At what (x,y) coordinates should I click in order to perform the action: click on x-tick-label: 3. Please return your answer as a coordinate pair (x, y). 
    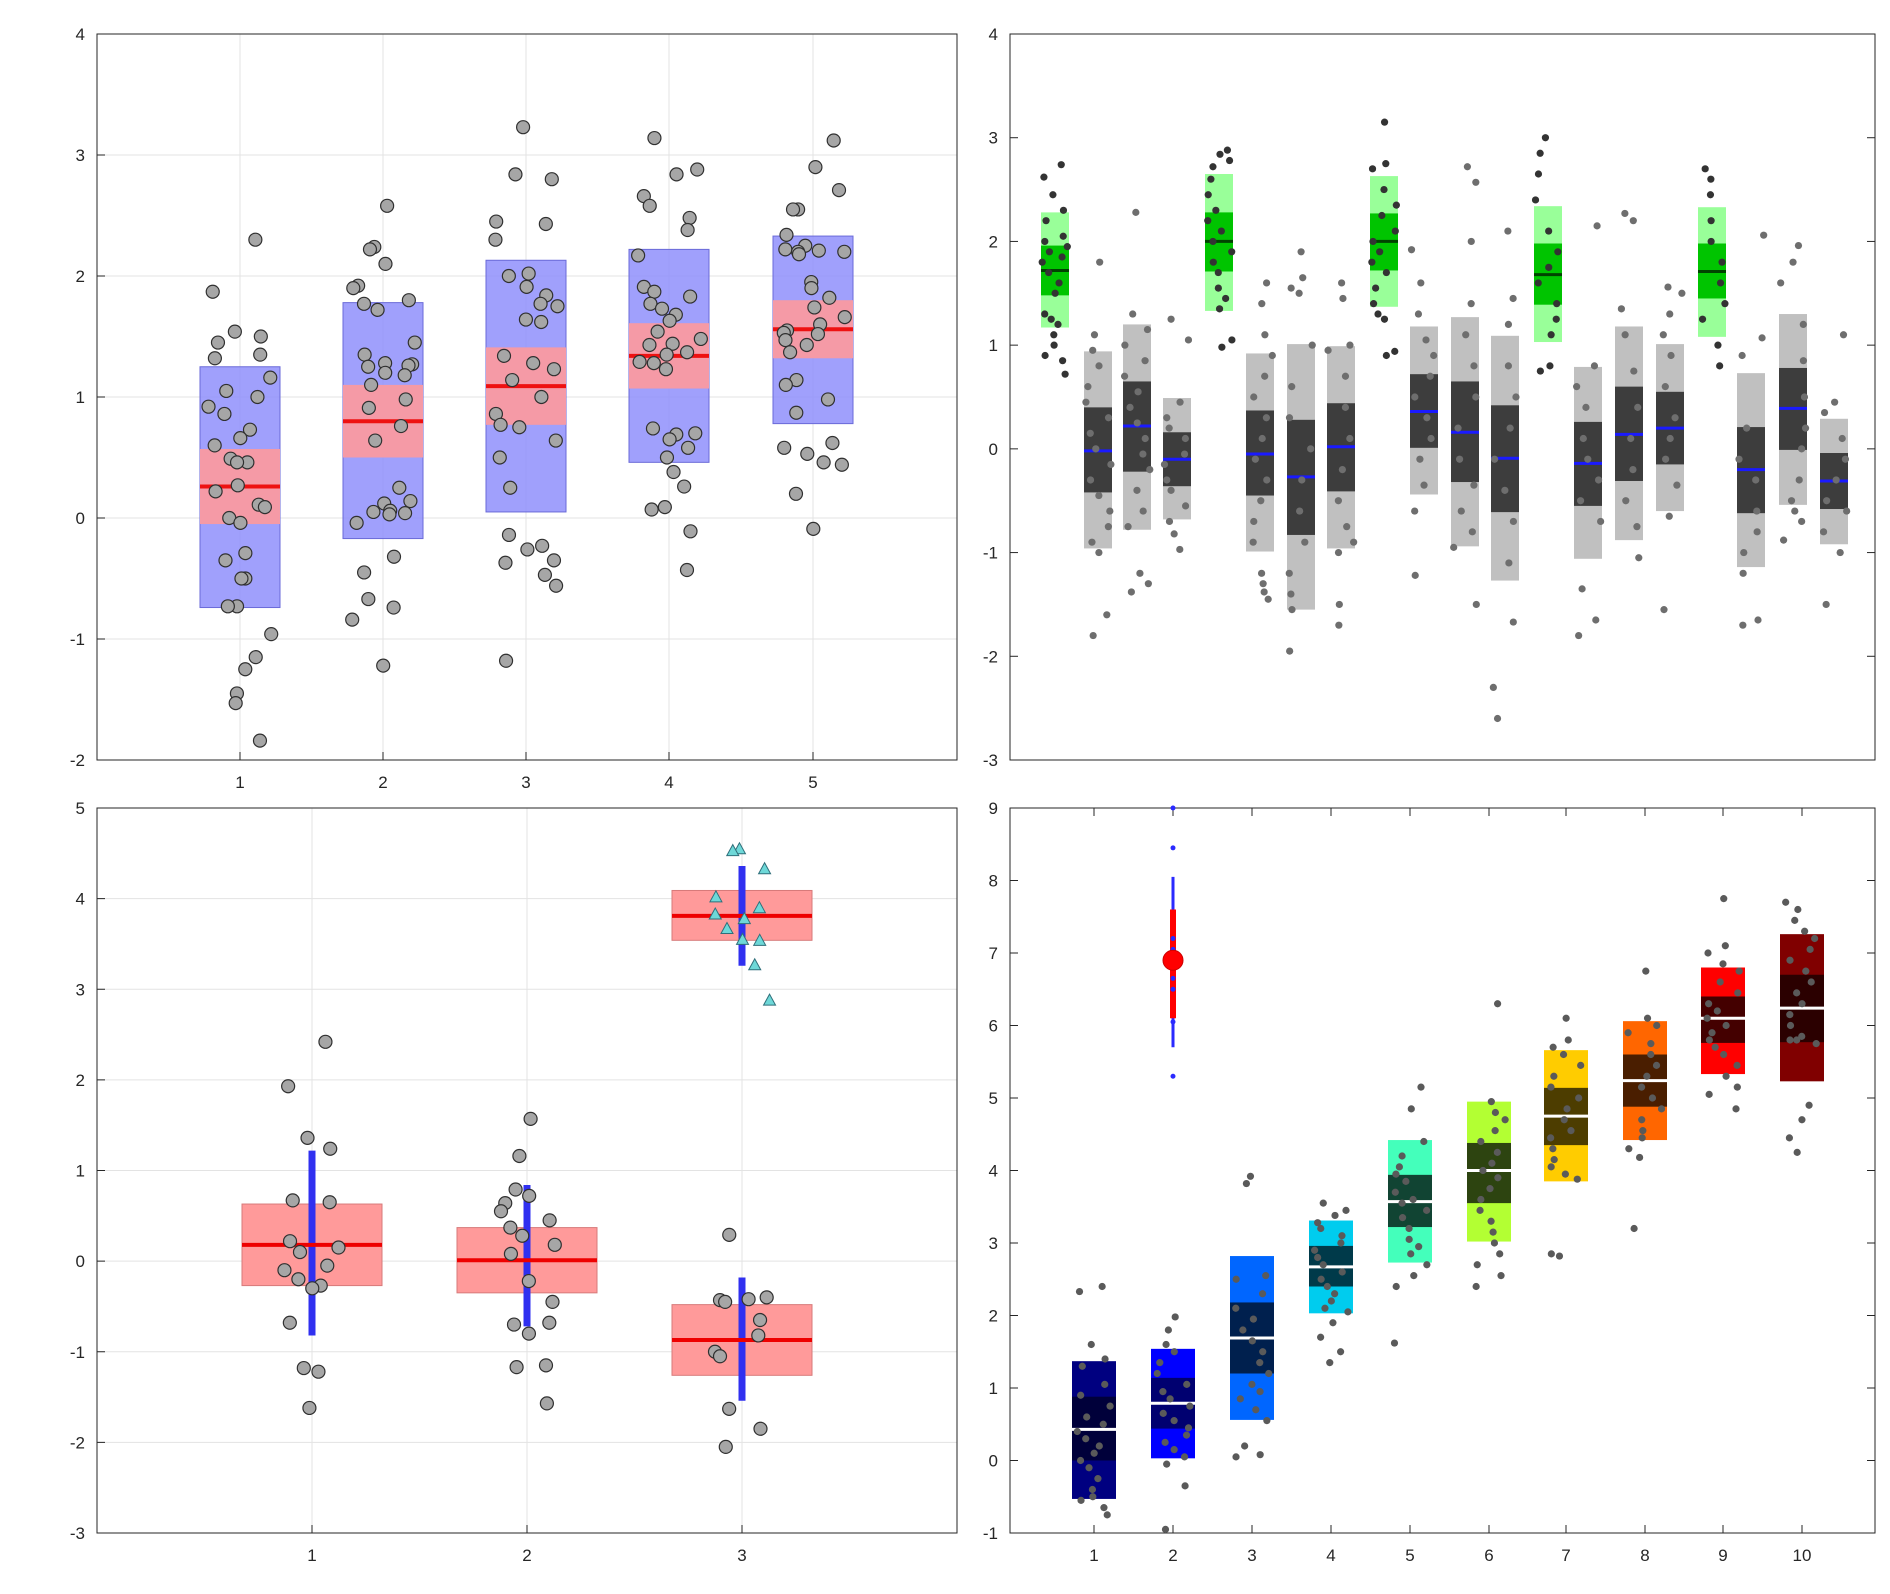
    Looking at the image, I should click on (1251, 1555).